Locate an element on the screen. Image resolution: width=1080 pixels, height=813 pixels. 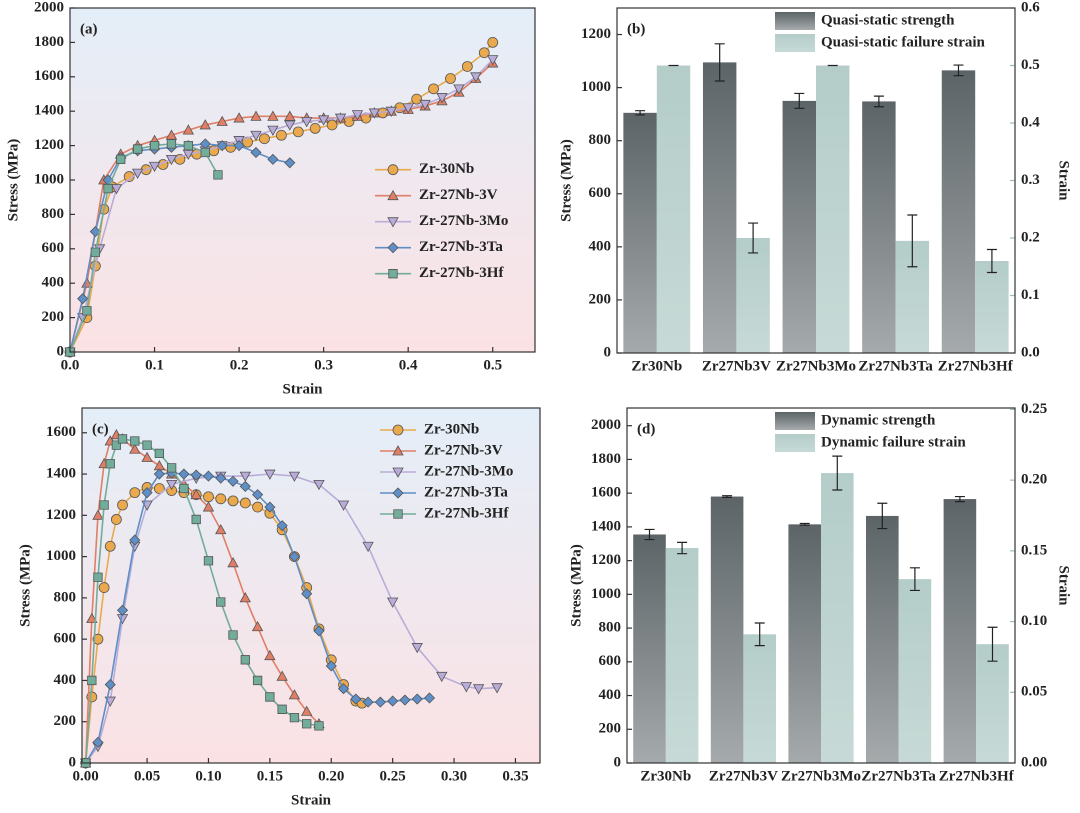
x-axis-title: Strain is located at coordinates (311, 800).